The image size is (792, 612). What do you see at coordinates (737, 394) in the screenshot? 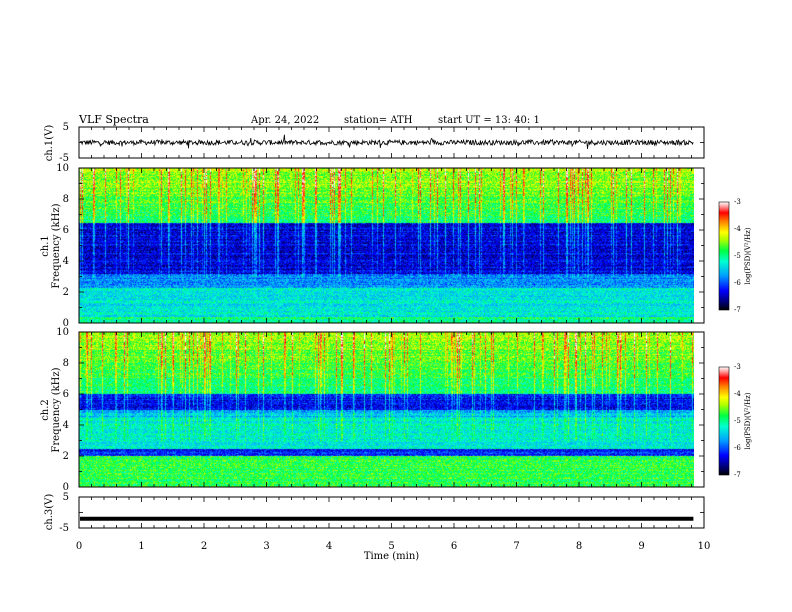
I see `colorbar-2-tick-m4: -4` at bounding box center [737, 394].